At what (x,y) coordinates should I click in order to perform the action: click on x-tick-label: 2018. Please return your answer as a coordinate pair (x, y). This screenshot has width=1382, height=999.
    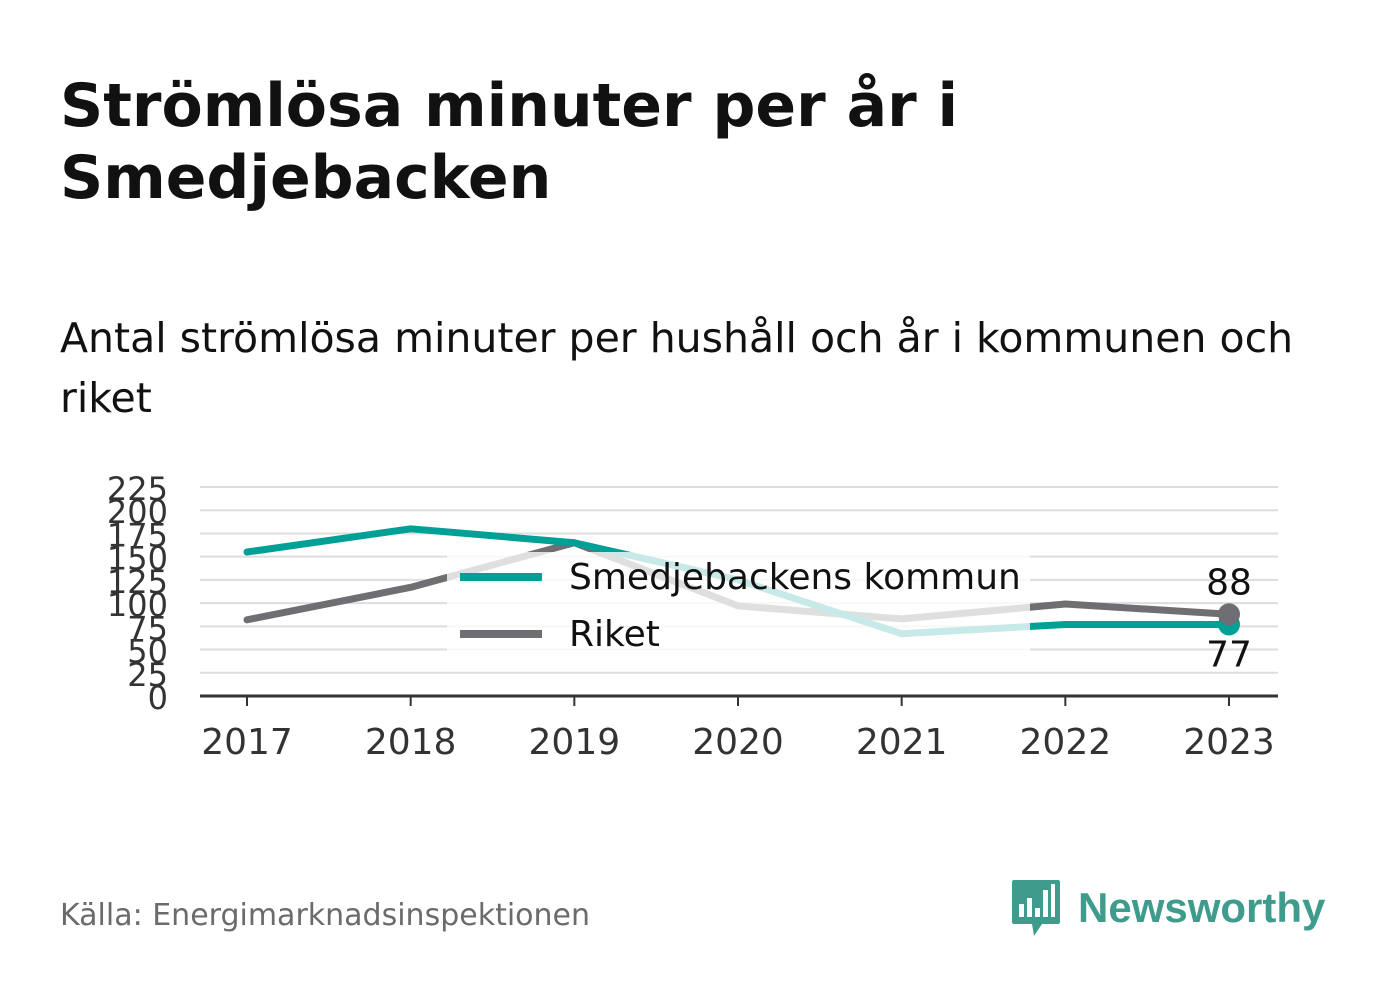
    Looking at the image, I should click on (411, 742).